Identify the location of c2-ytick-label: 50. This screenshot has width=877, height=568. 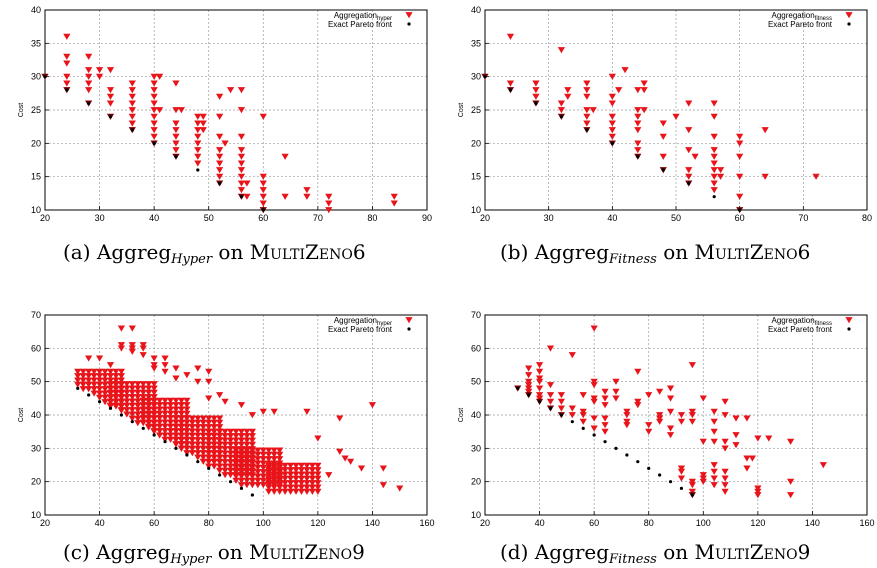
(36, 382).